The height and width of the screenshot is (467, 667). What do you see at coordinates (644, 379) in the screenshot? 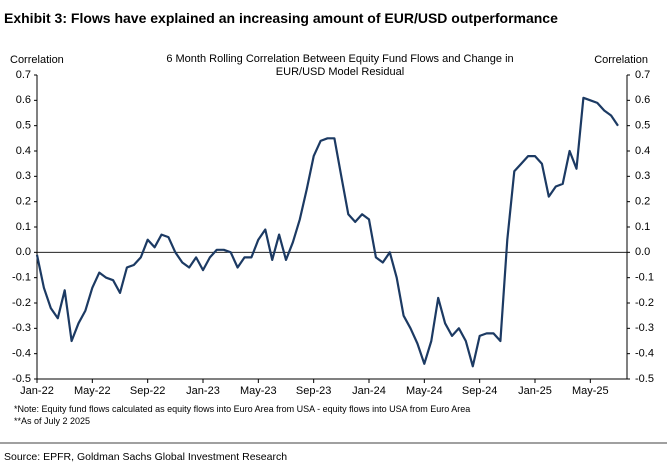
I see `y2-tick-label: -0.5` at bounding box center [644, 379].